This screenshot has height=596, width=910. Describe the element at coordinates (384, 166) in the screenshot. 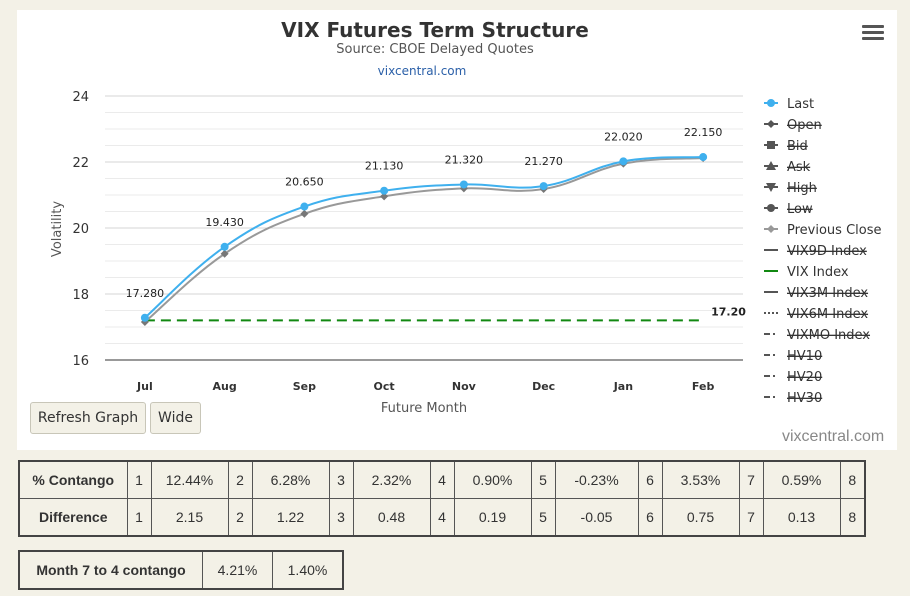

I see `data-label: 21.130` at that location.